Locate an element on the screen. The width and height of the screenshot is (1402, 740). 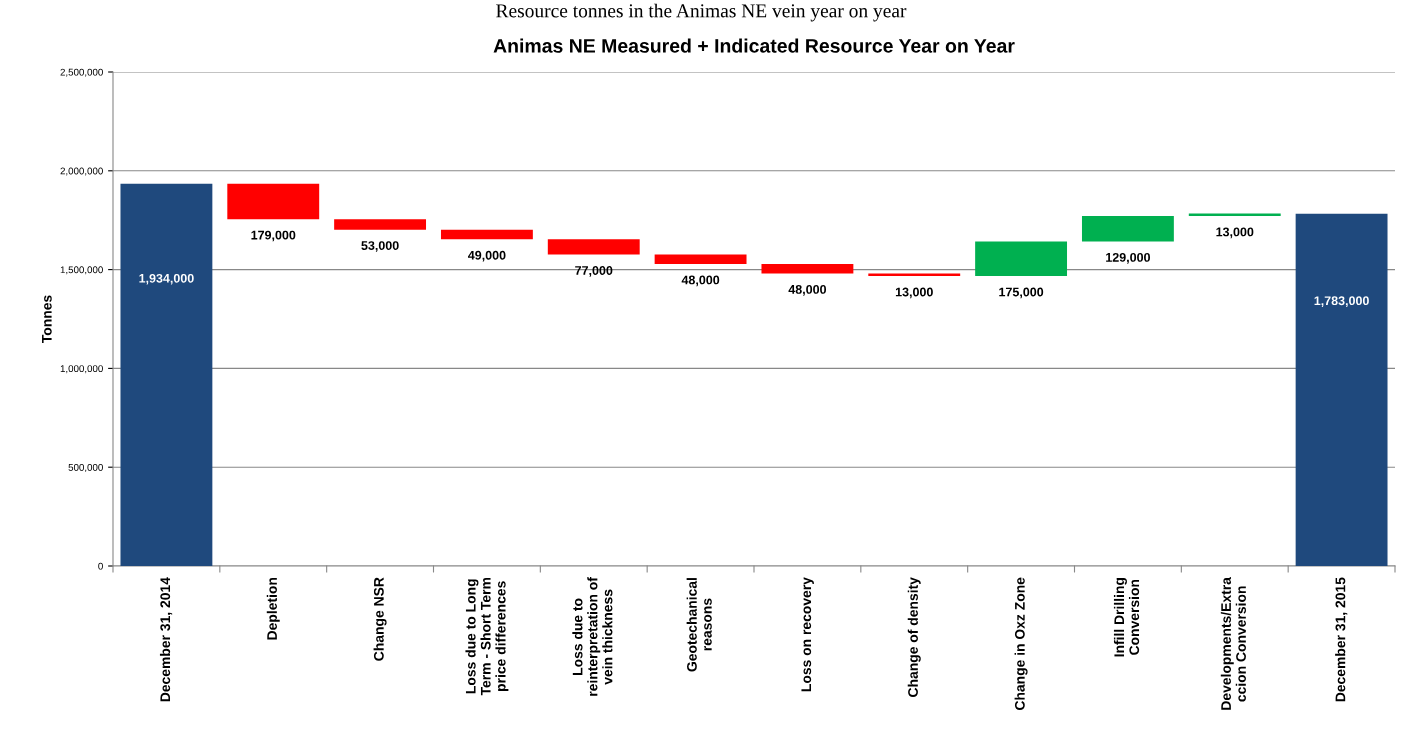
data-label: 175,000 is located at coordinates (1021, 293).